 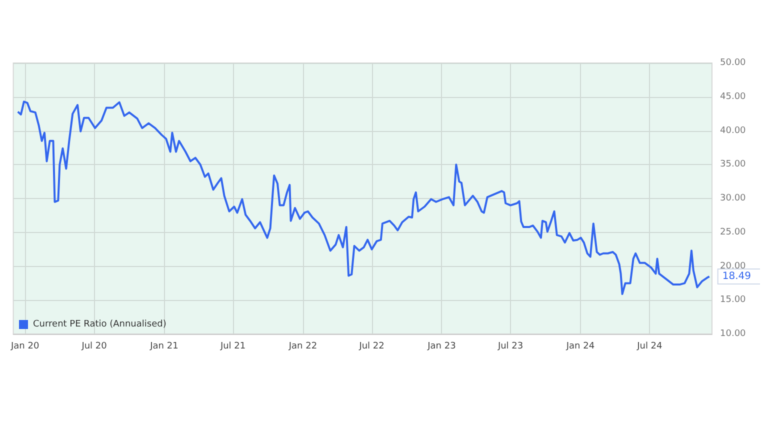 I want to click on y-tick-label: 35.00, so click(x=733, y=165).